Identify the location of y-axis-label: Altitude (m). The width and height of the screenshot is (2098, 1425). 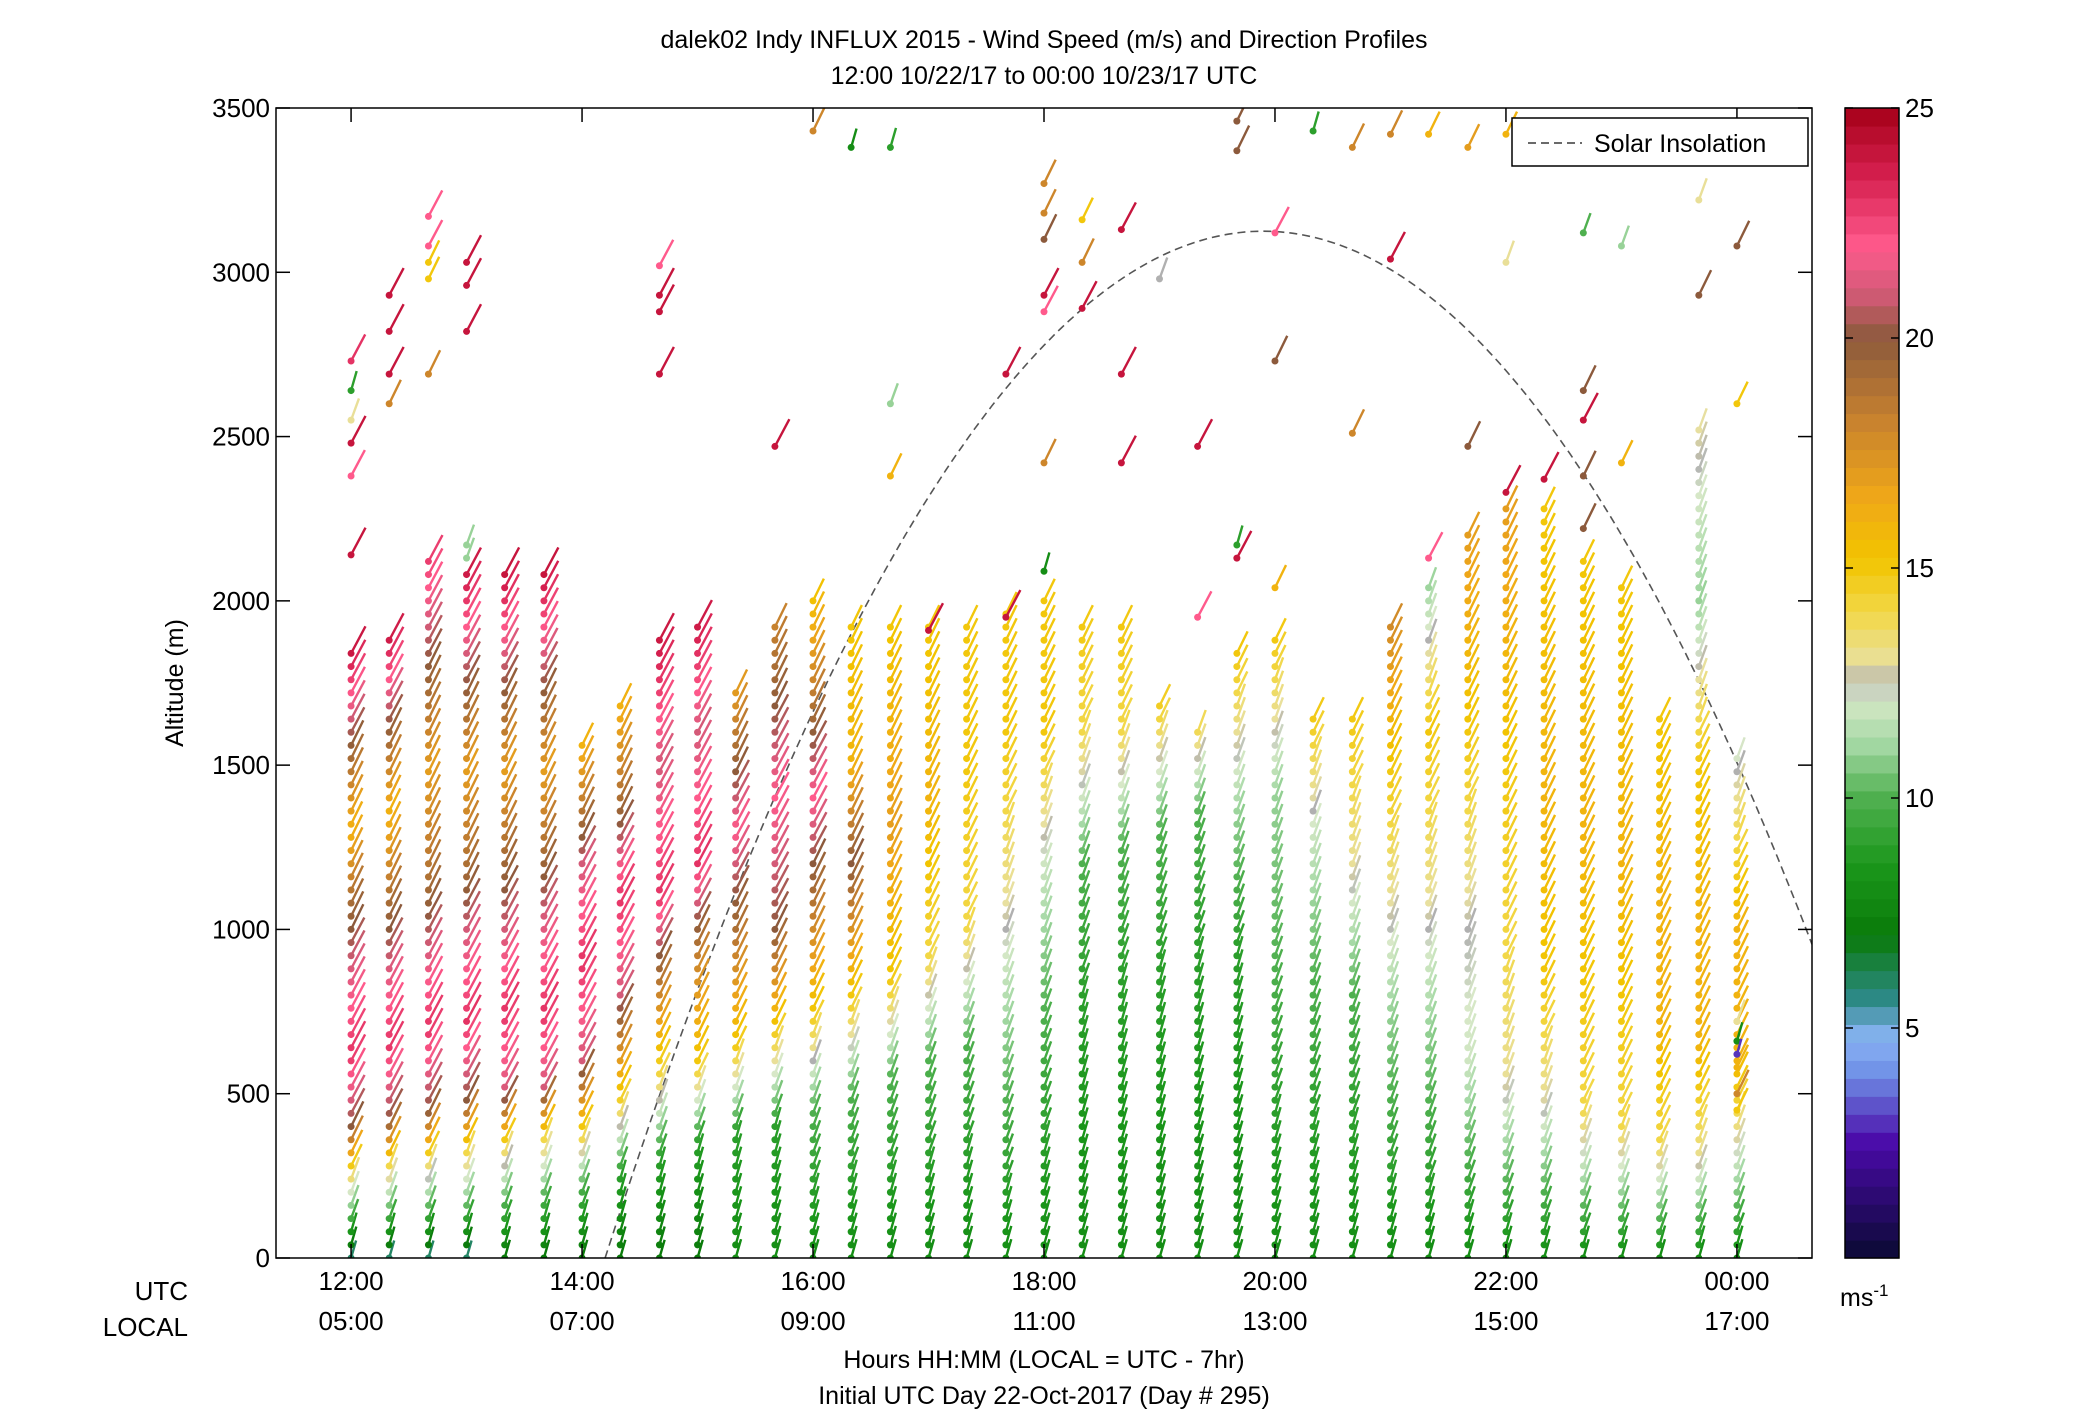
(175, 683).